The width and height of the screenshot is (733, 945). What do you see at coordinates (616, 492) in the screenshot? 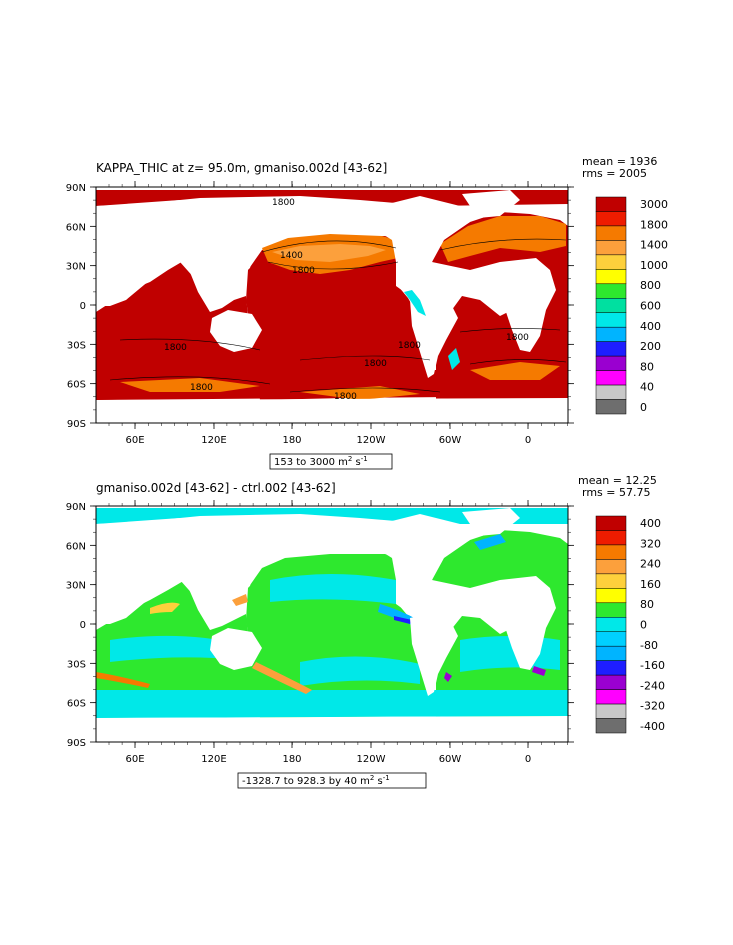
I see `panel-2-rms: rms = 57.75` at bounding box center [616, 492].